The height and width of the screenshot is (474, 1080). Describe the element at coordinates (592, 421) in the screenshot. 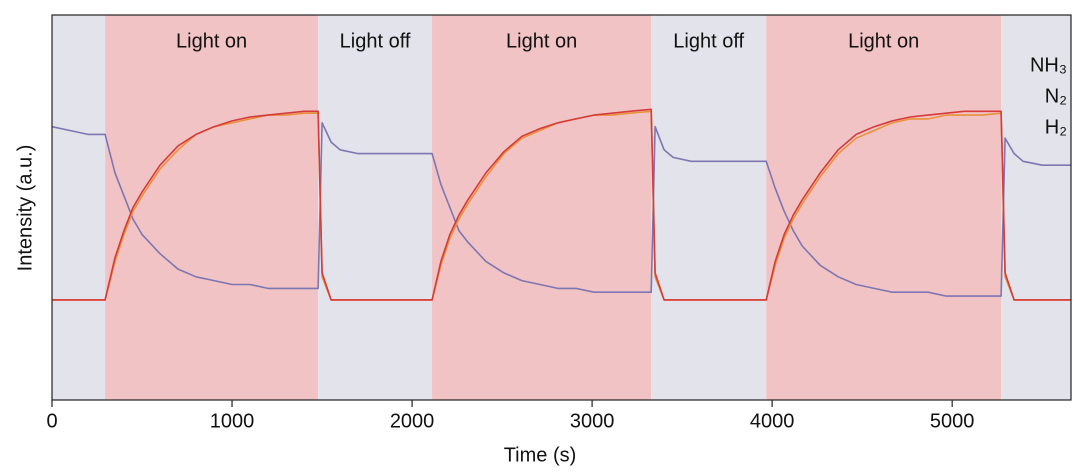

I see `x-tick-label: 3000` at that location.